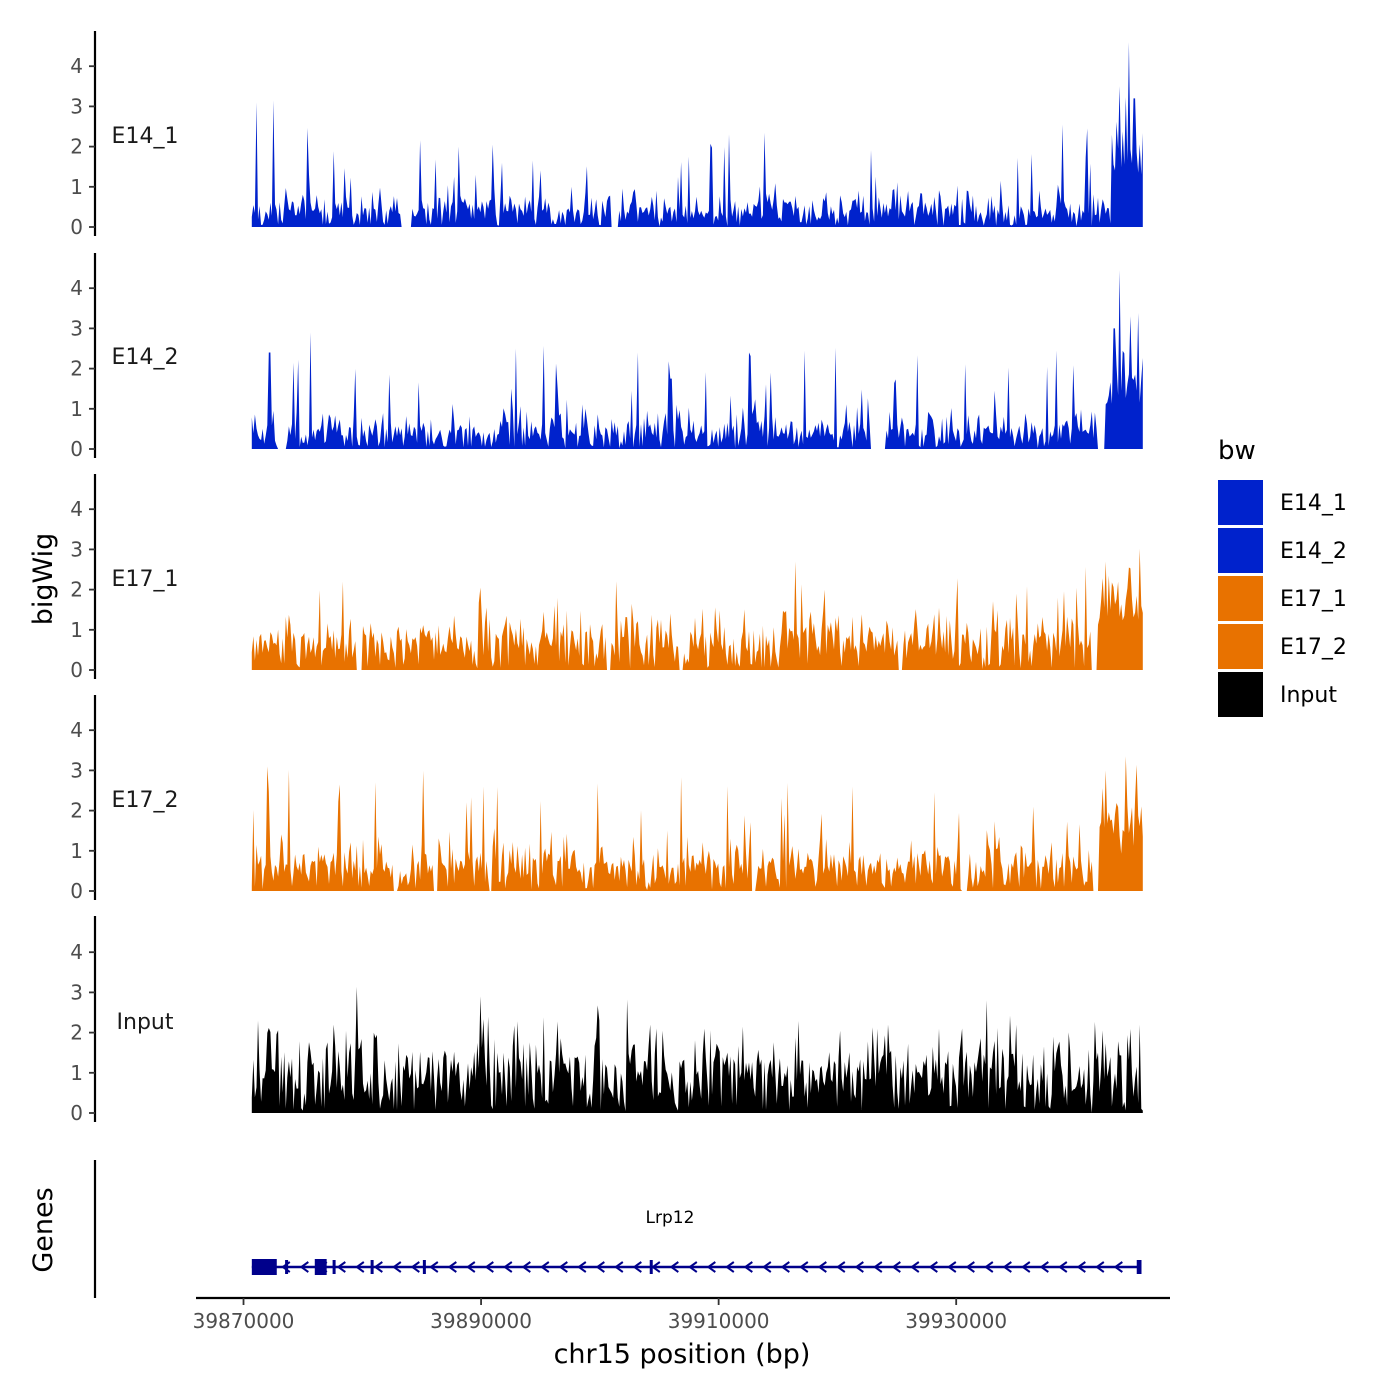 The image size is (1400, 1400). I want to click on x-axis: 39870000 39890000 39910000 39930000, so click(681, 1314).